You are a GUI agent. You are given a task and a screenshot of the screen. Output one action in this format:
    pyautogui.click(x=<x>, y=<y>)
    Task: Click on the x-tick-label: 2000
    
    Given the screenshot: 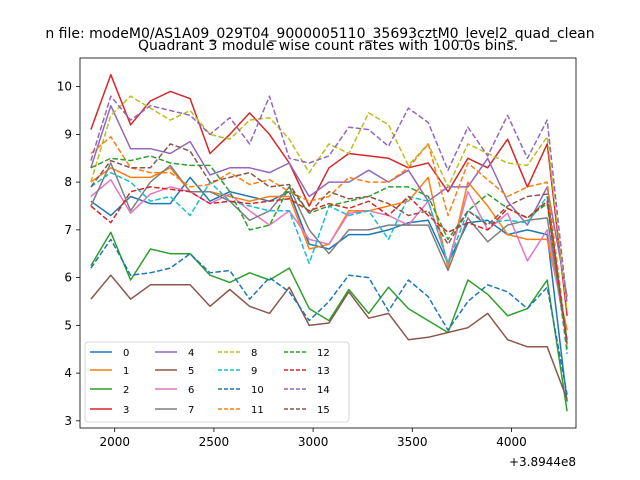 What is the action you would take?
    pyautogui.click(x=114, y=442)
    